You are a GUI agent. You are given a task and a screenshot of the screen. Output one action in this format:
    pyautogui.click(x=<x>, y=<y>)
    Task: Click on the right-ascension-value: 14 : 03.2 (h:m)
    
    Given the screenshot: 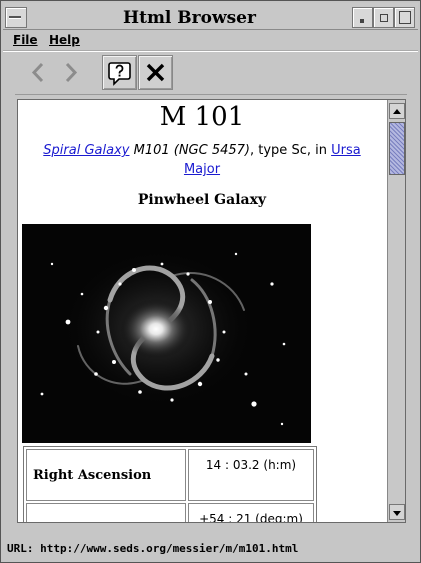 What is the action you would take?
    pyautogui.click(x=251, y=475)
    